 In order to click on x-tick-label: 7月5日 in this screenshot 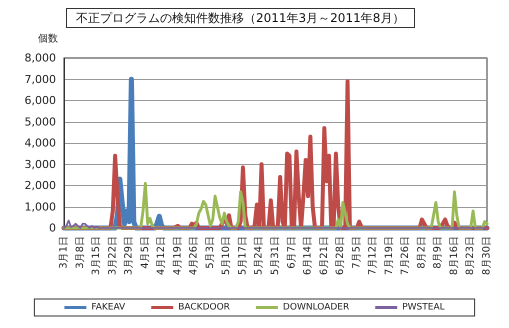, I will do `click(356, 252)`.